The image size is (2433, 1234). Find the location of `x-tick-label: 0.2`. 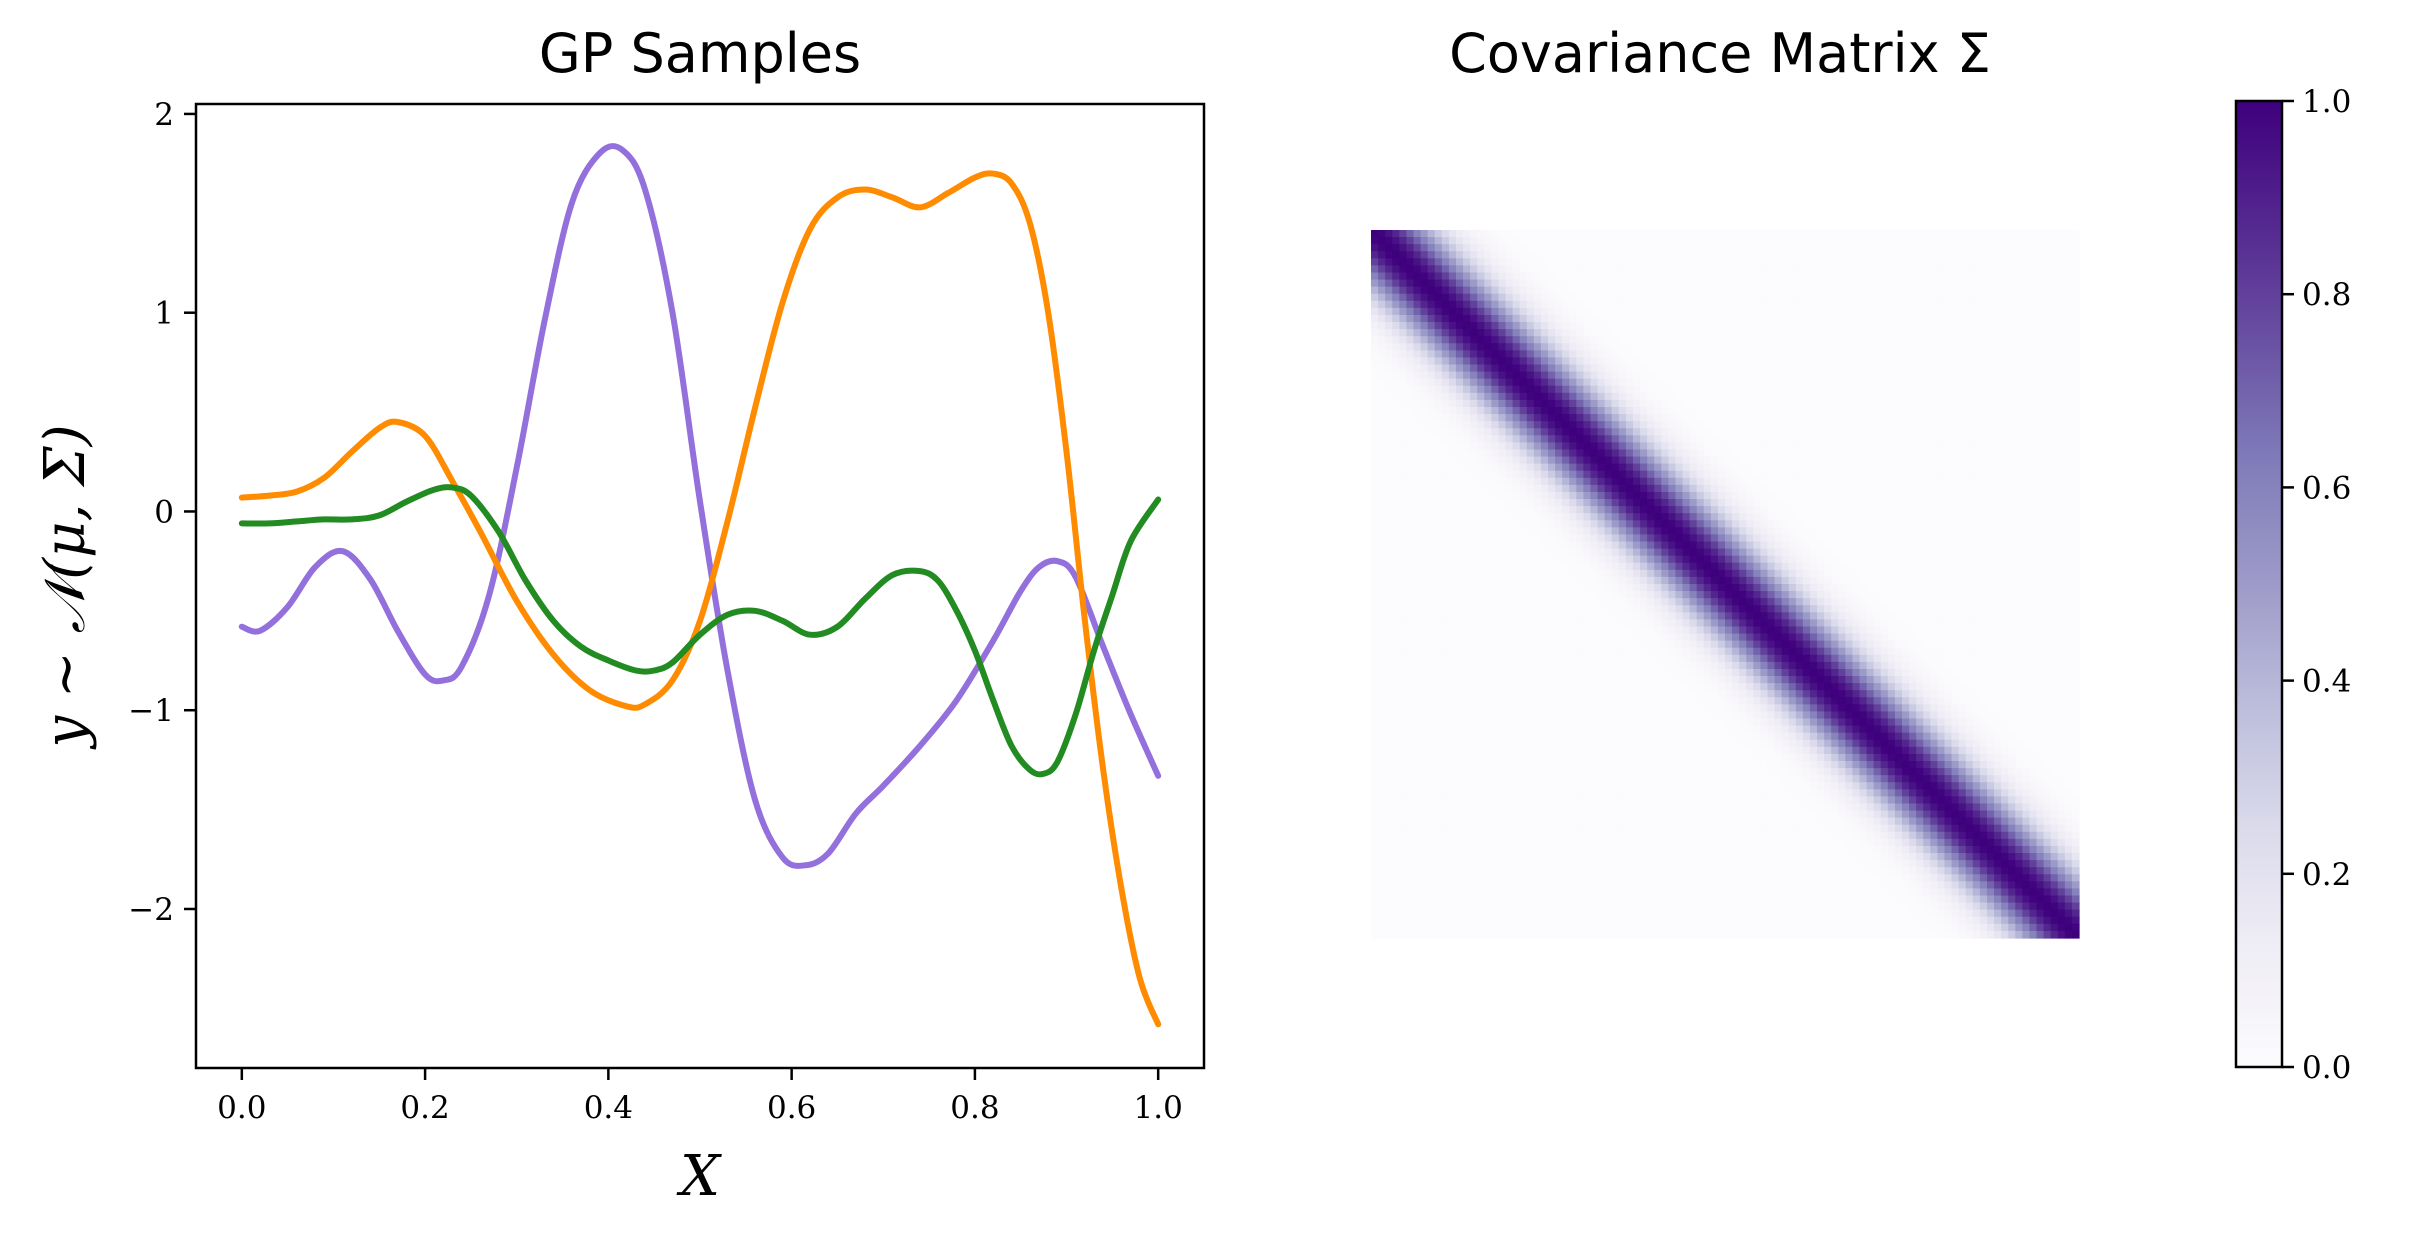

x-tick-label: 0.2 is located at coordinates (424, 1108).